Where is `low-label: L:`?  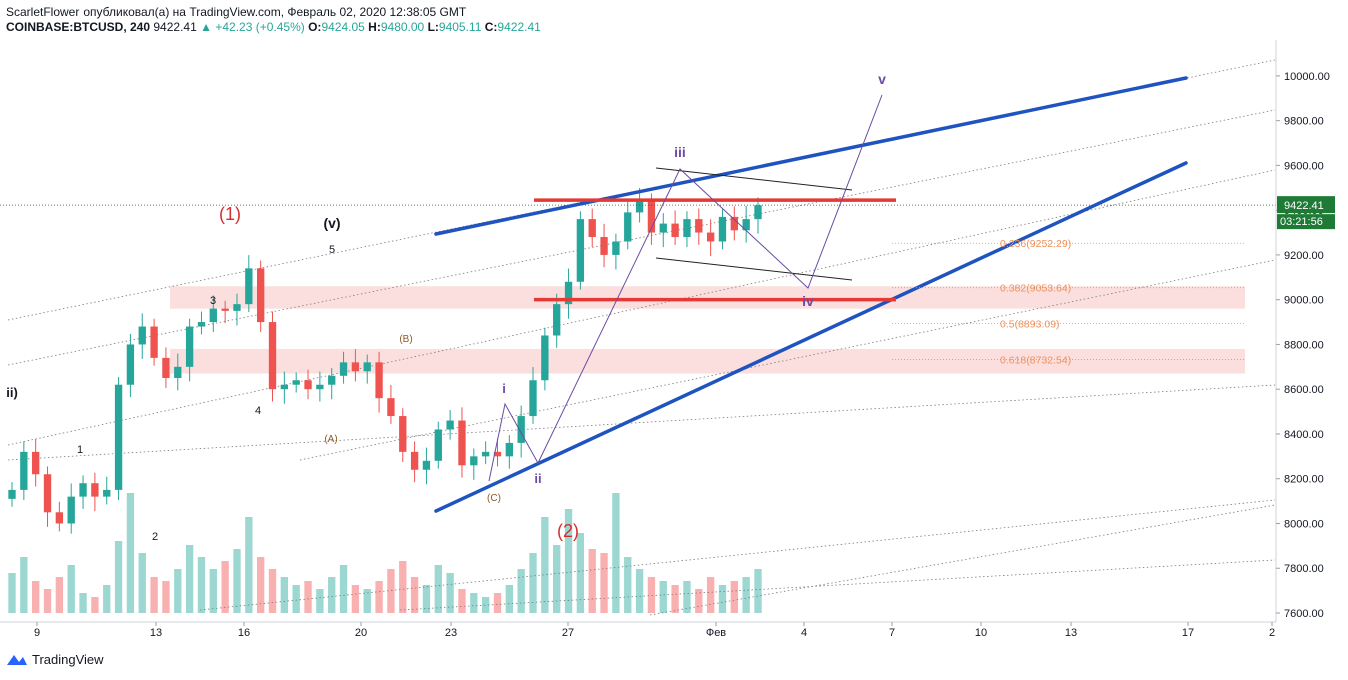
low-label: L: is located at coordinates (433, 27).